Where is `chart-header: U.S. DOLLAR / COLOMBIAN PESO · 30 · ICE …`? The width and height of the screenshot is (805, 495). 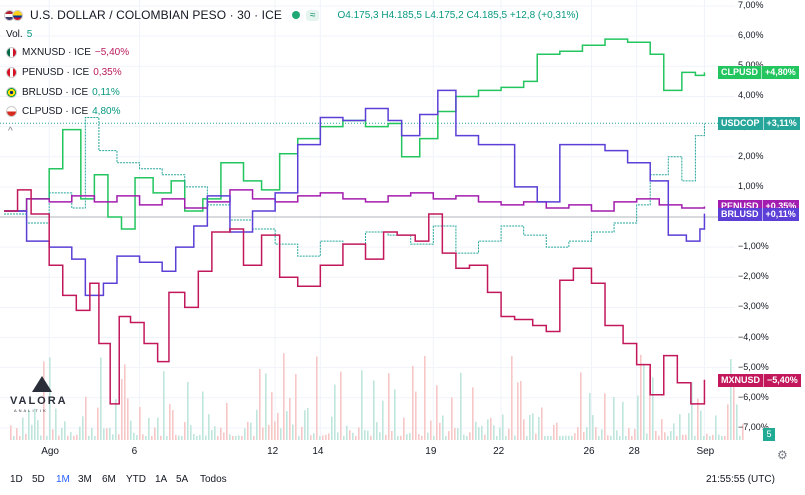 chart-header: U.S. DOLLAR / COLOMBIAN PESO · 30 · ICE … is located at coordinates (291, 15).